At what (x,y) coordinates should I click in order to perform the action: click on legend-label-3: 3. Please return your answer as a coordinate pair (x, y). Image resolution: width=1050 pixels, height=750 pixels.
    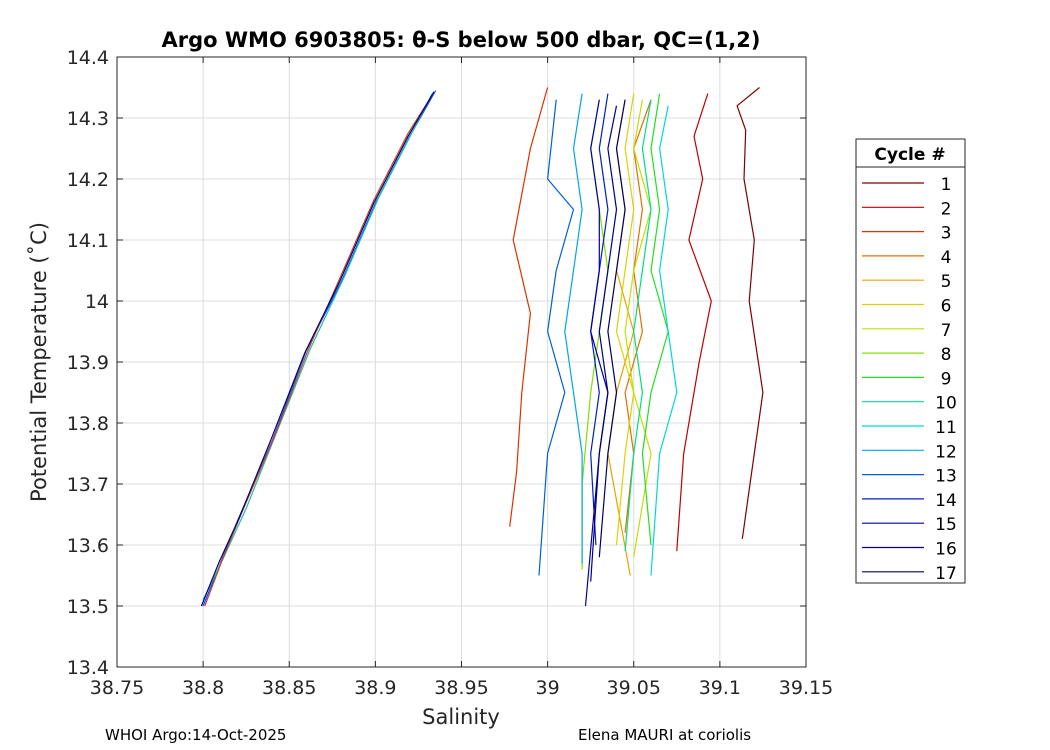
    Looking at the image, I should click on (946, 234).